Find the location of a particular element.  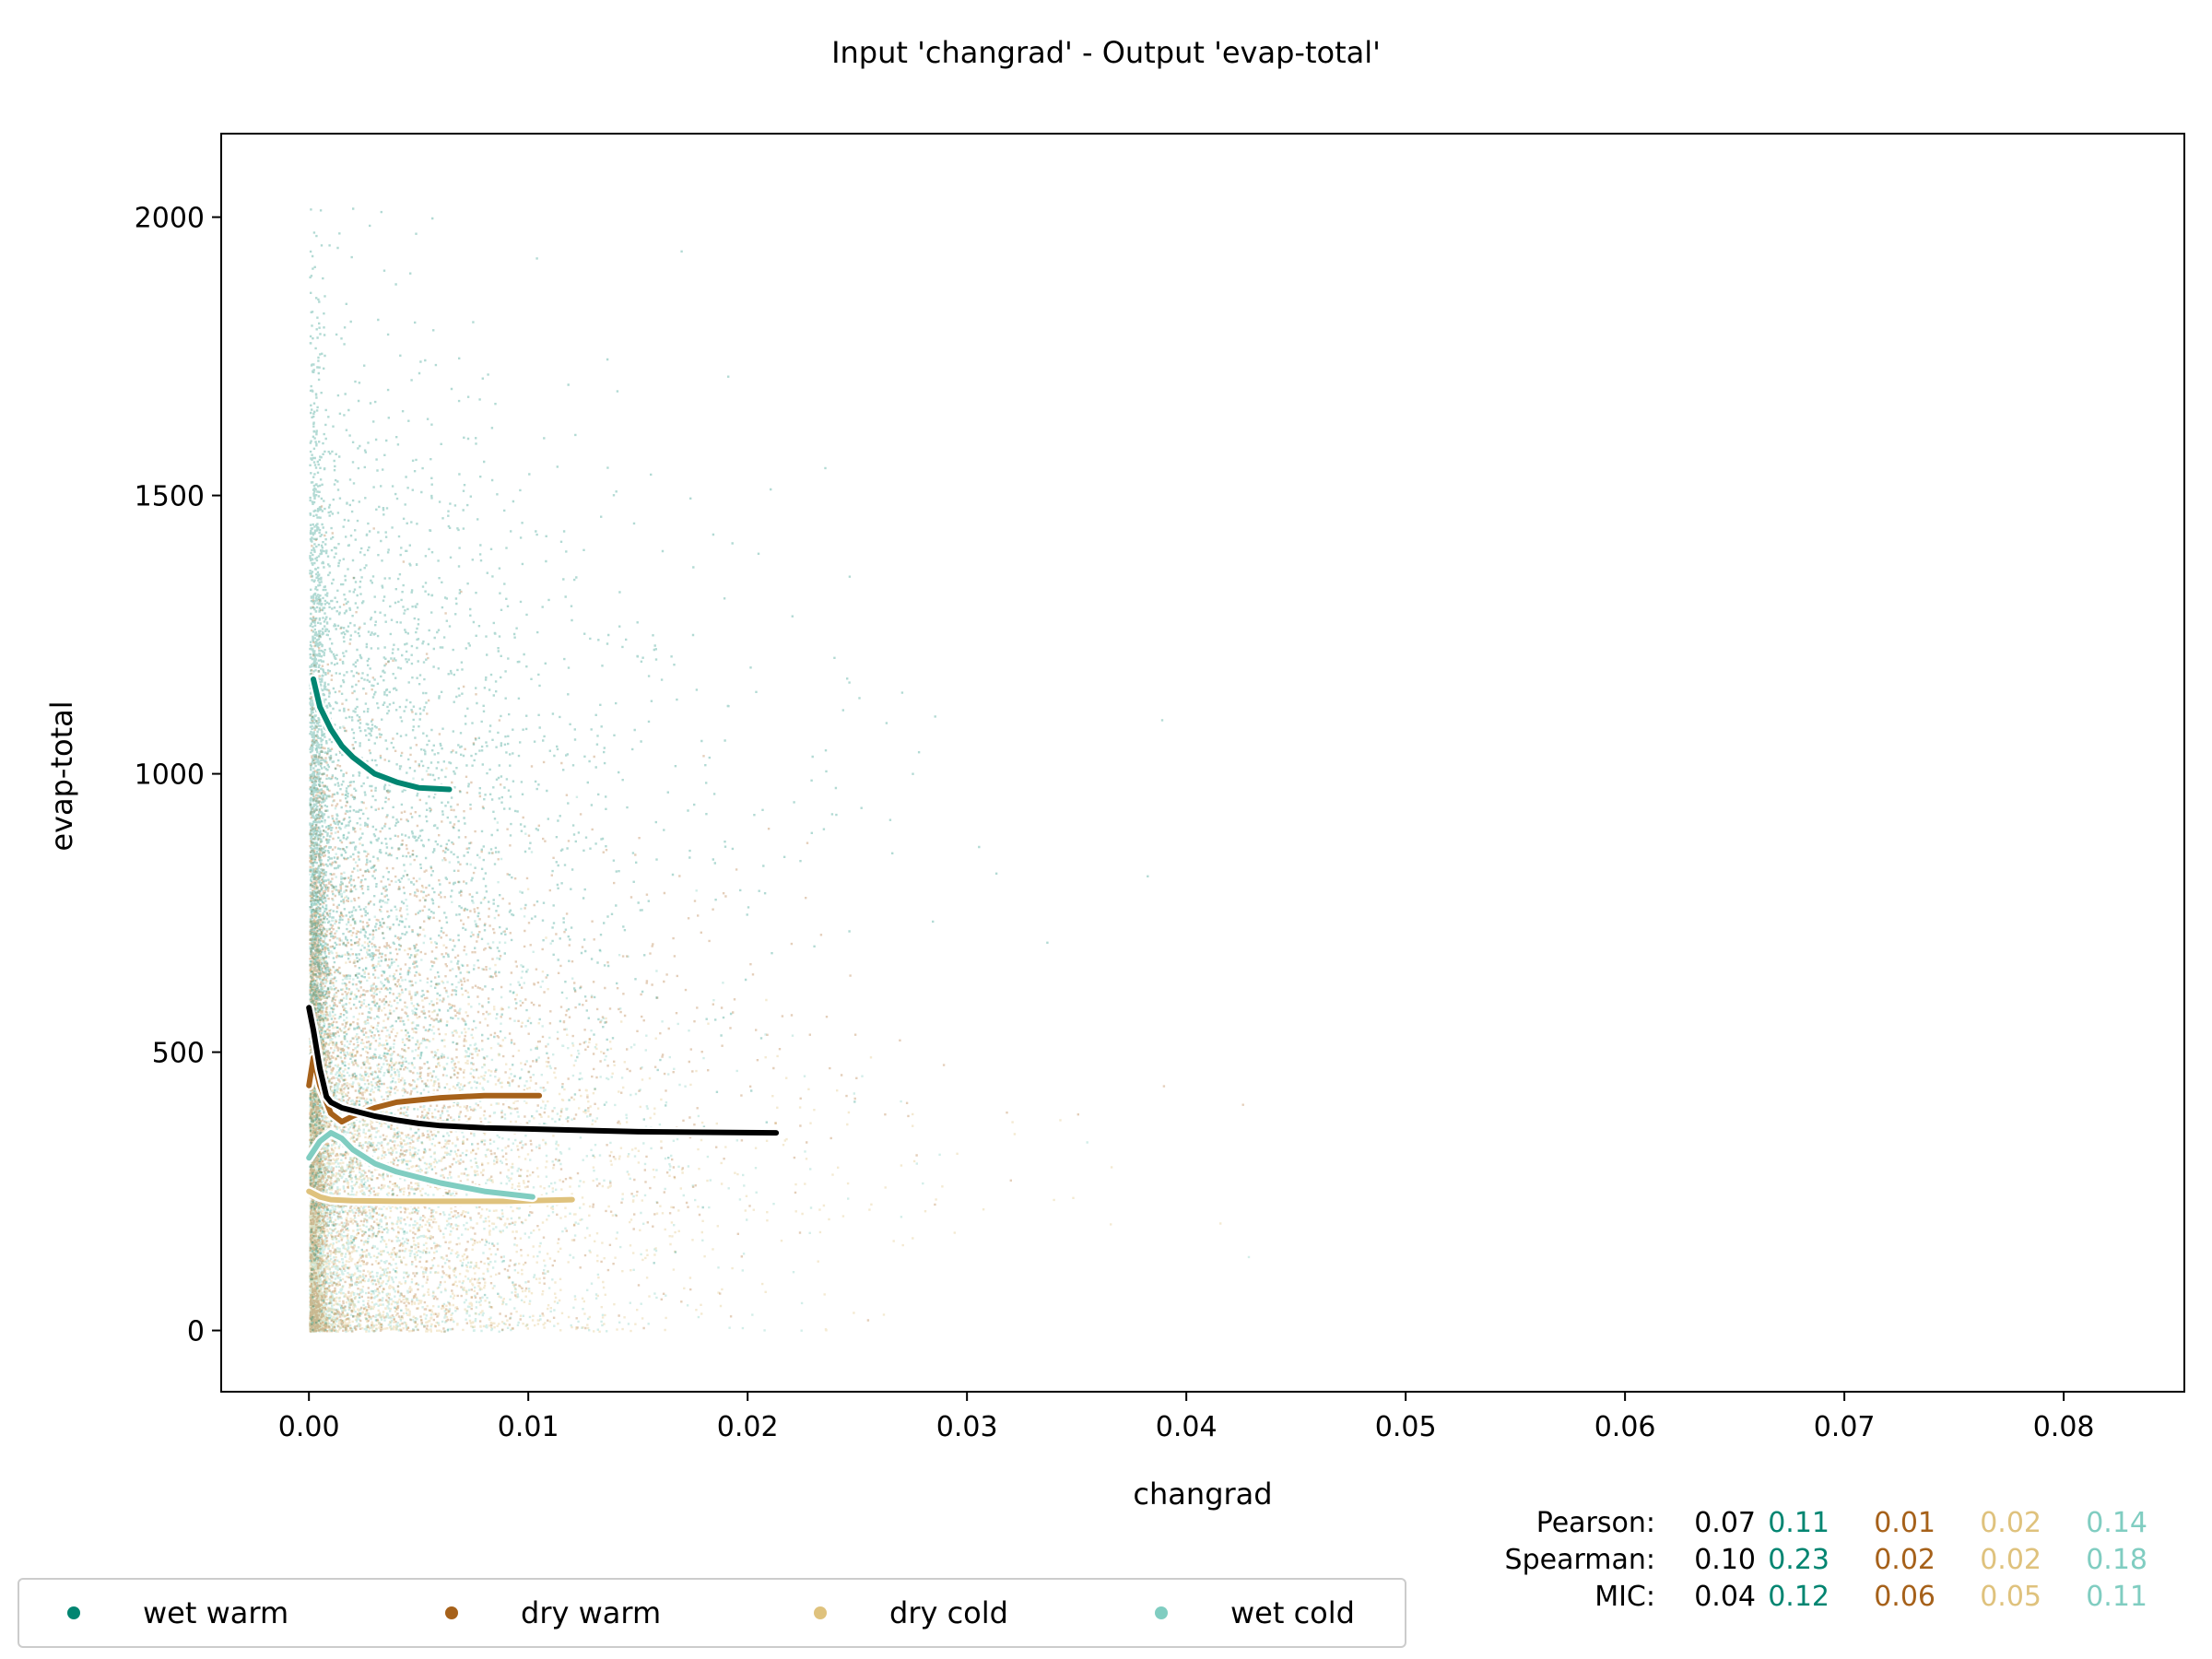

stat-value: 0.05 is located at coordinates (2010, 1597).